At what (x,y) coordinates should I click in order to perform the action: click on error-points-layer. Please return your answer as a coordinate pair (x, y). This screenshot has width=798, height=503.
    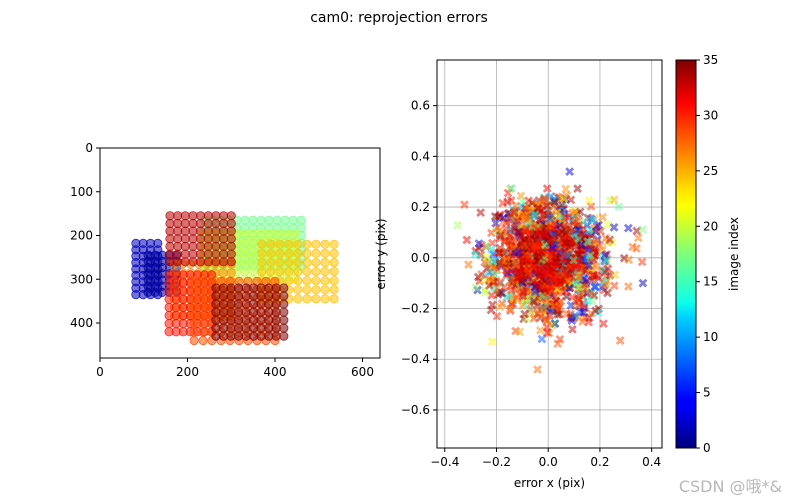
    Looking at the image, I should click on (550, 270).